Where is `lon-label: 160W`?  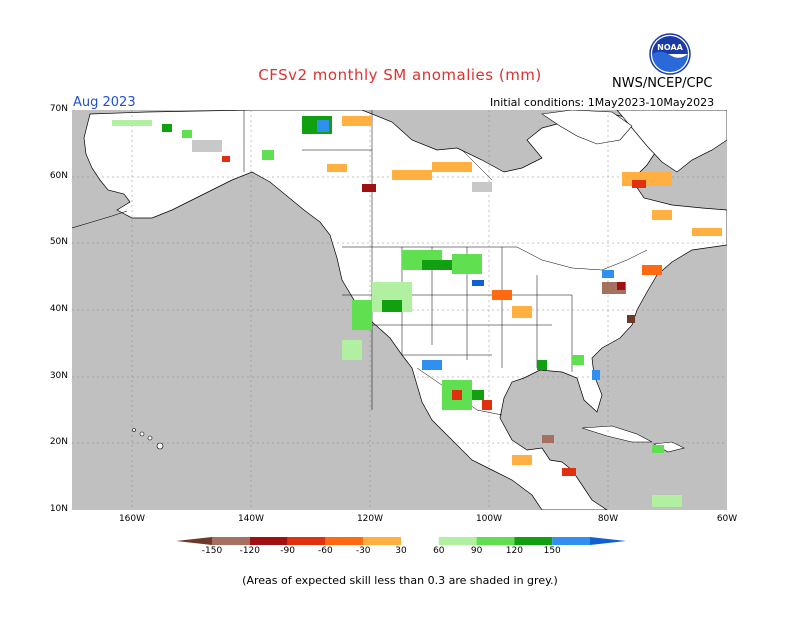
lon-label: 160W is located at coordinates (132, 519).